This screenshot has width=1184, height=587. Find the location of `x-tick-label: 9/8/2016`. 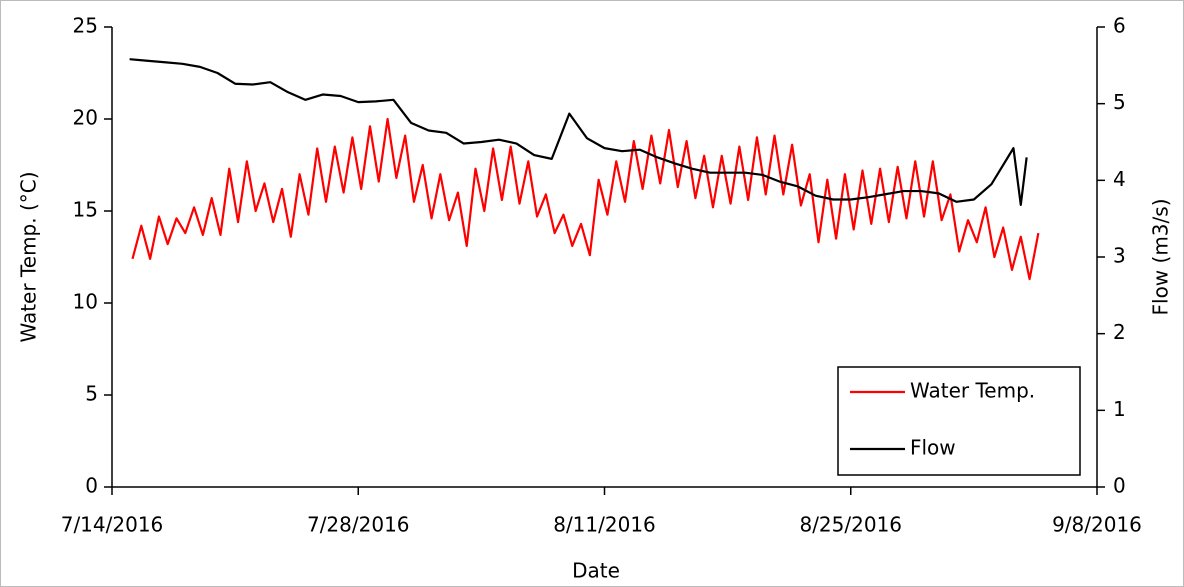

x-tick-label: 9/8/2016 is located at coordinates (1097, 525).